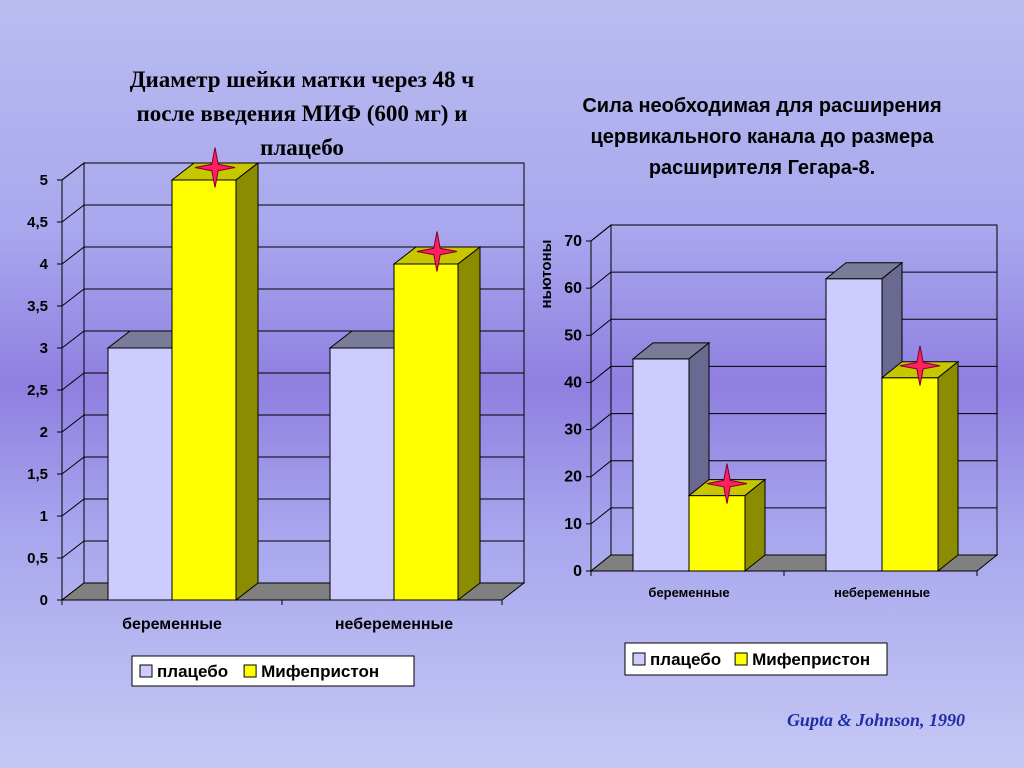 The image size is (1024, 768). I want to click on bar-placebo-pregnant, so click(671, 457).